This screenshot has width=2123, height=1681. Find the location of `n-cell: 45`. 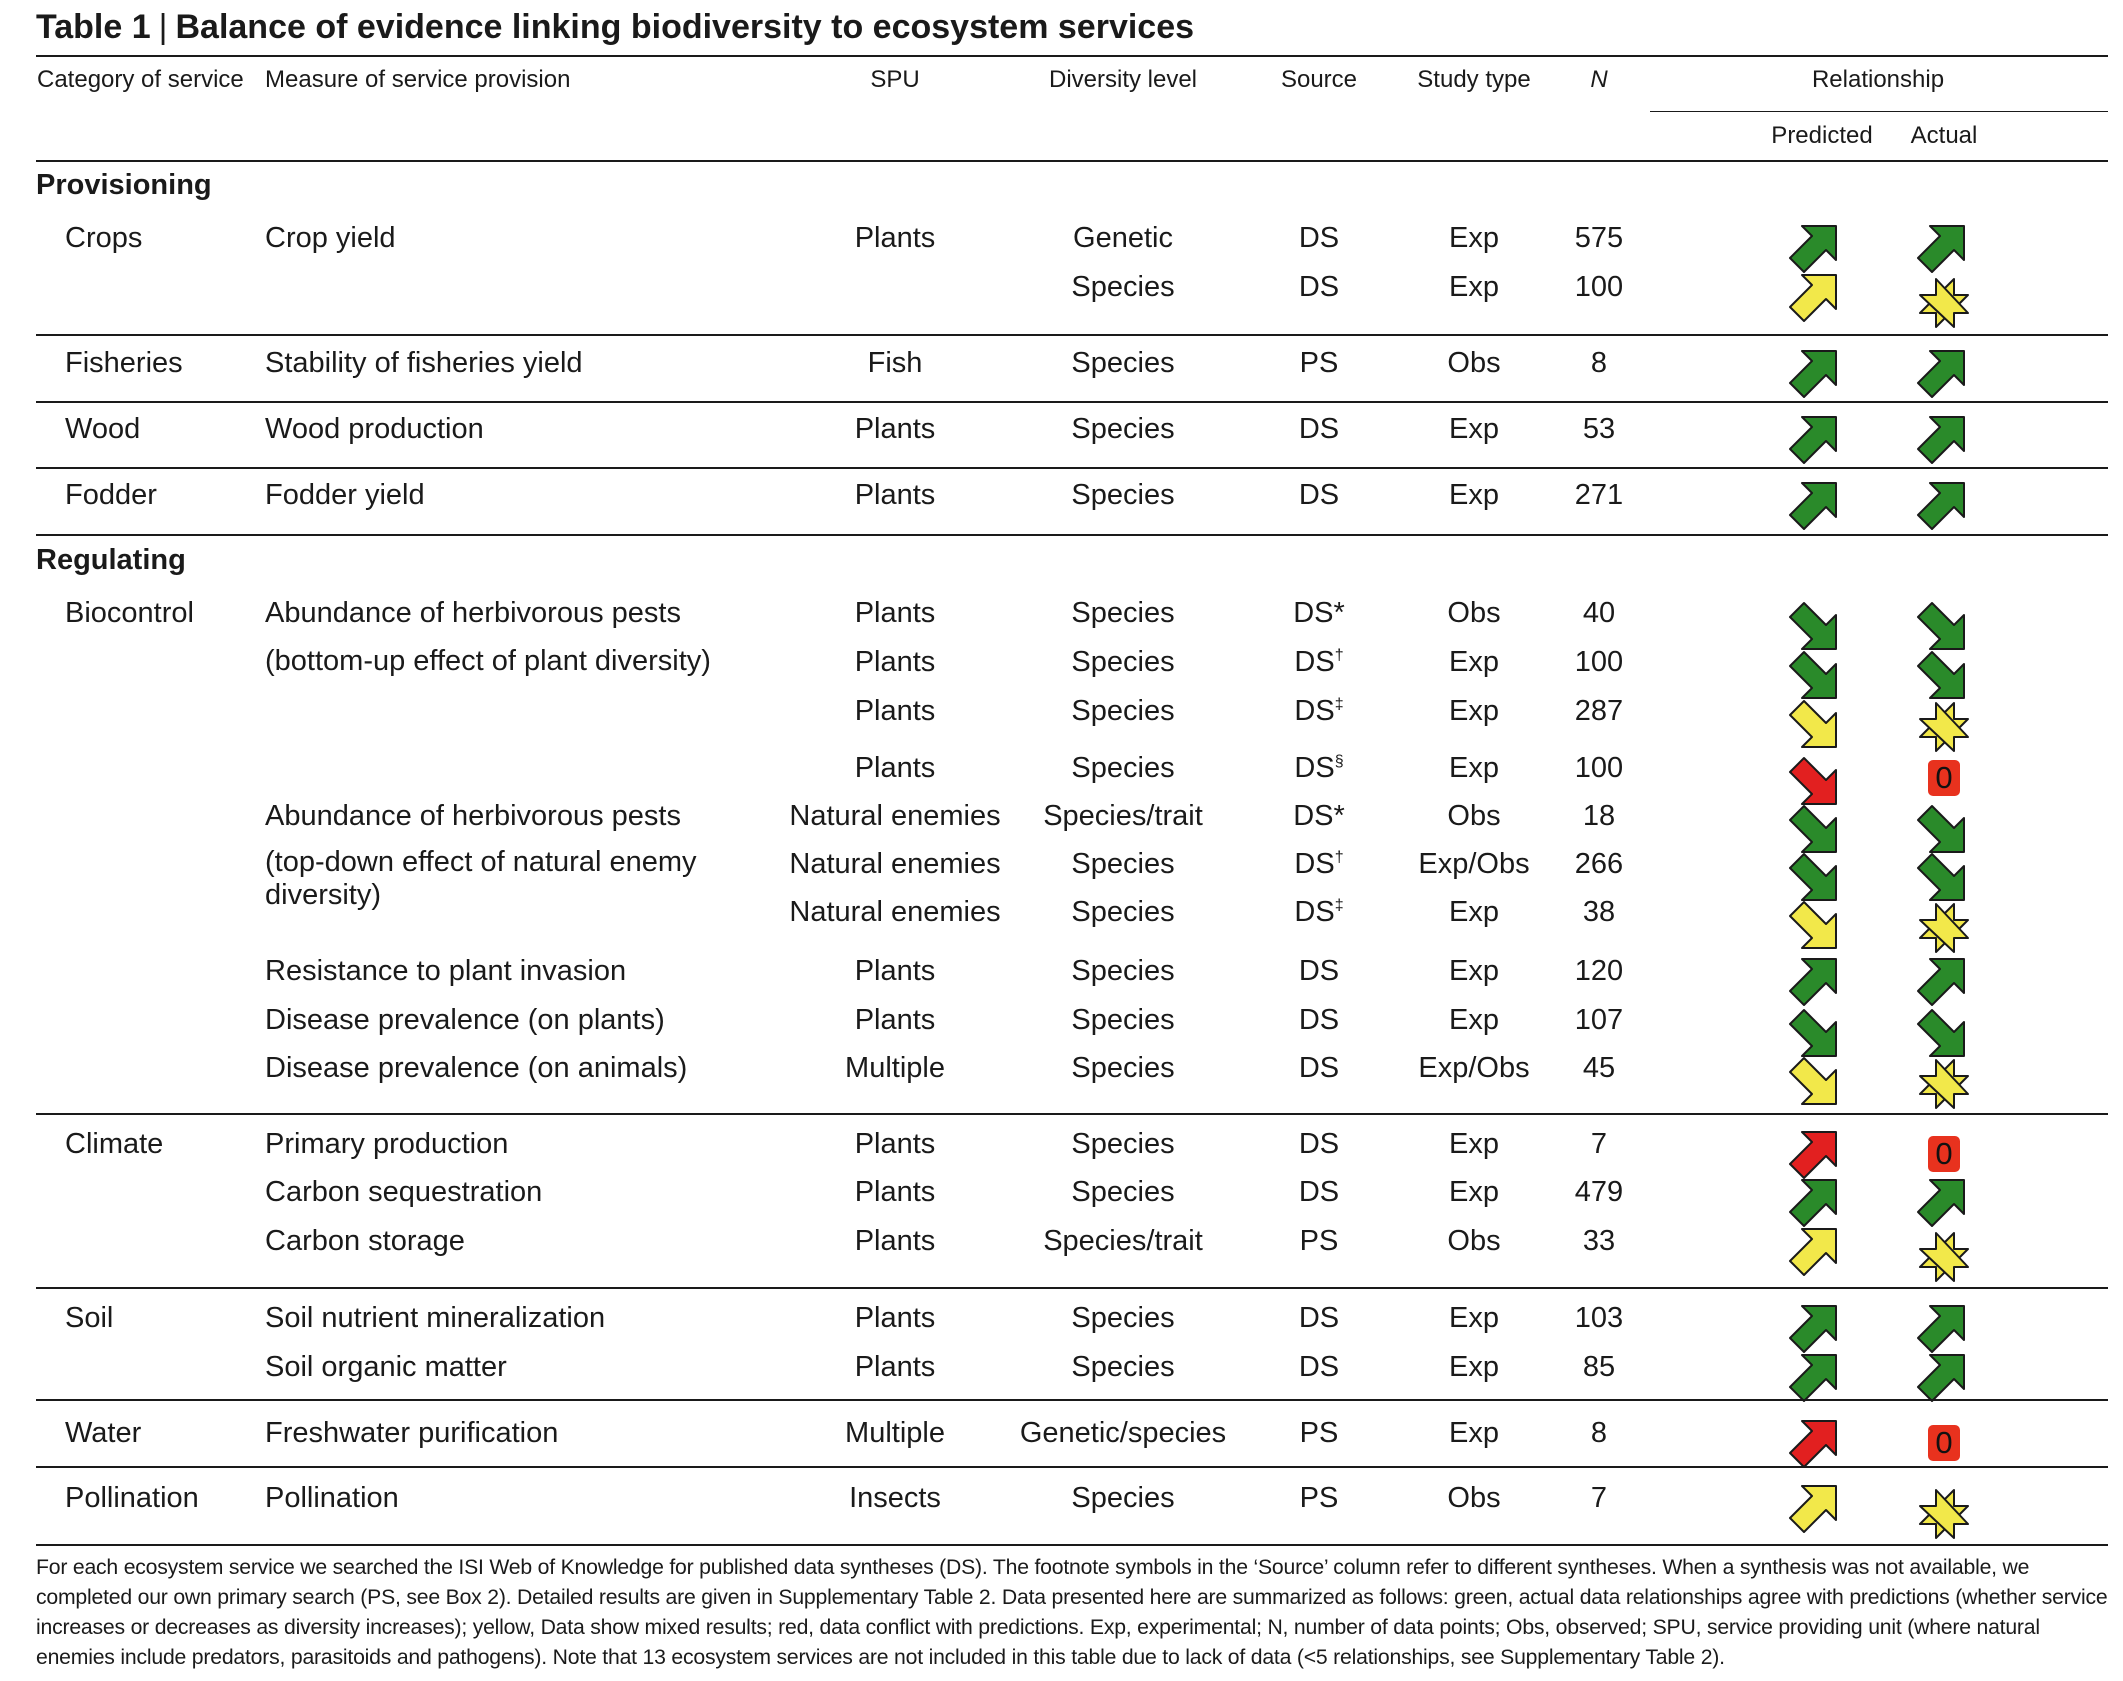

n-cell: 45 is located at coordinates (1599, 1068).